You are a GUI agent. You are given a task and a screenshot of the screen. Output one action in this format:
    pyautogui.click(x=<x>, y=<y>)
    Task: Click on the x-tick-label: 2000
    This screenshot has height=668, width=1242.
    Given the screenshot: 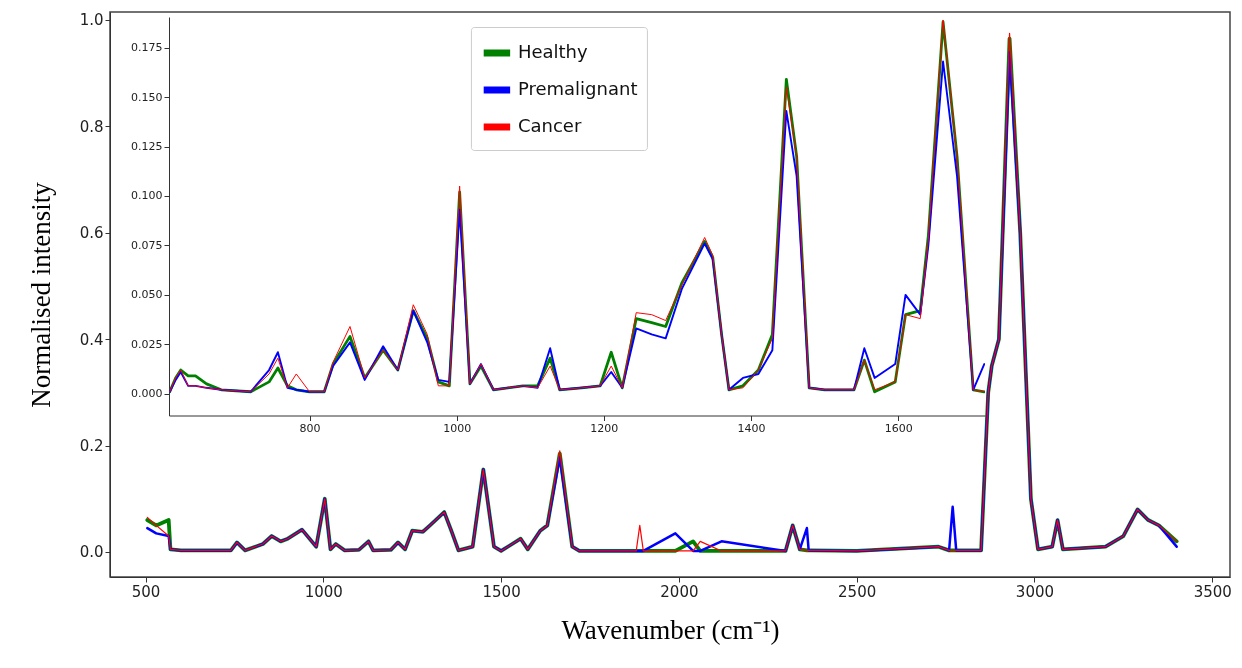 What is the action you would take?
    pyautogui.click(x=679, y=591)
    